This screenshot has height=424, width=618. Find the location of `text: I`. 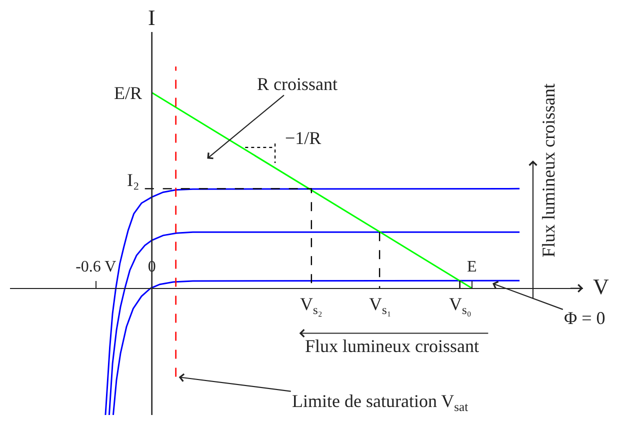

text: I is located at coordinates (152, 17).